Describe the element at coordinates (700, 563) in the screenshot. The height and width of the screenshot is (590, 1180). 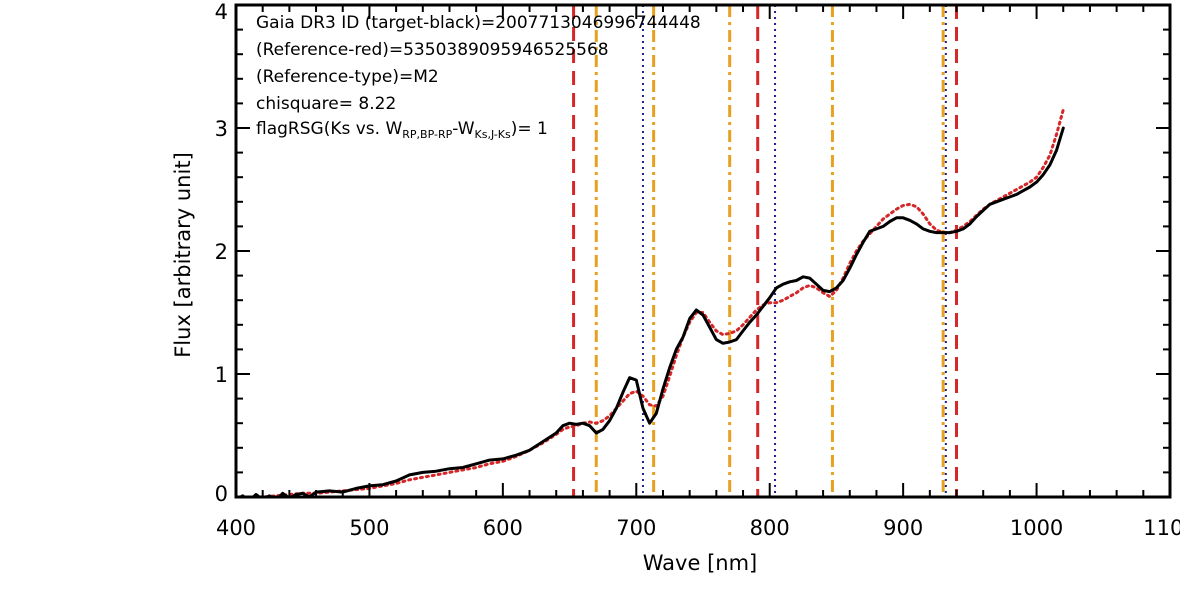
I see `x-axis-label: Wave [nm]` at that location.